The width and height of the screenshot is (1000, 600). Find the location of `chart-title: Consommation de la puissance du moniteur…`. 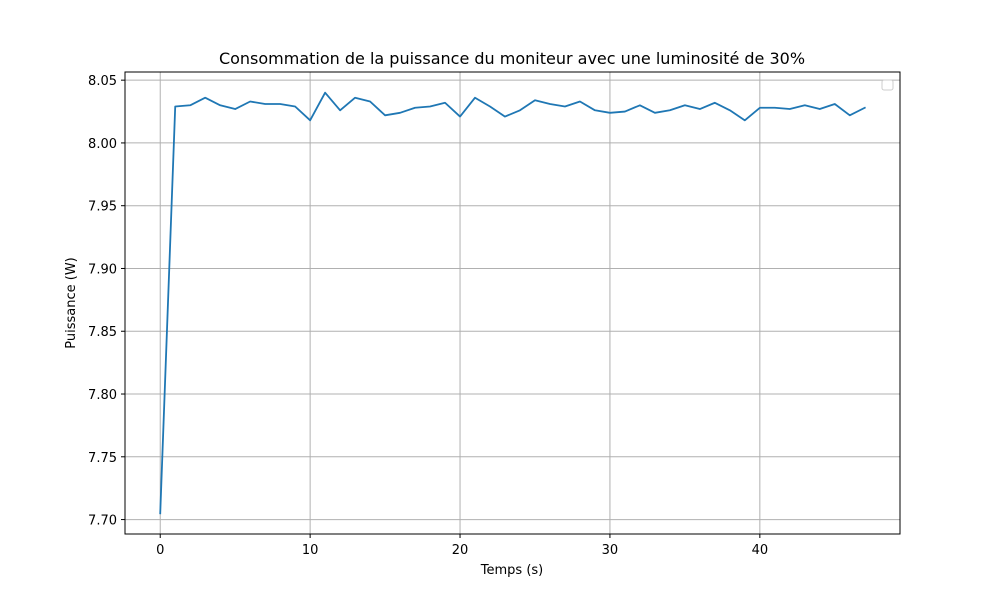

chart-title: Consommation de la puissance du moniteur… is located at coordinates (512, 58).